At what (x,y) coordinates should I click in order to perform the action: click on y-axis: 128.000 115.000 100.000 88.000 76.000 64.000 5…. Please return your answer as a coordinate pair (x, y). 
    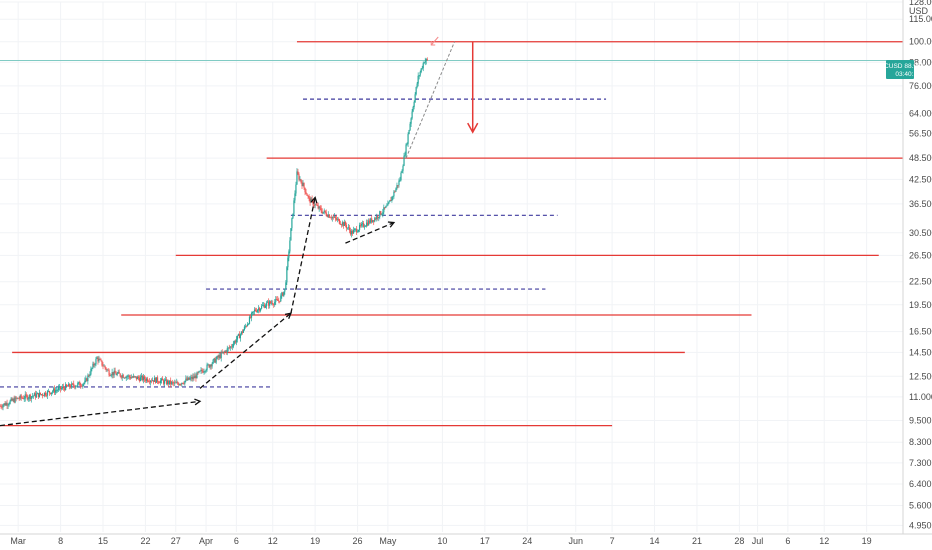
    Looking at the image, I should click on (920, 265).